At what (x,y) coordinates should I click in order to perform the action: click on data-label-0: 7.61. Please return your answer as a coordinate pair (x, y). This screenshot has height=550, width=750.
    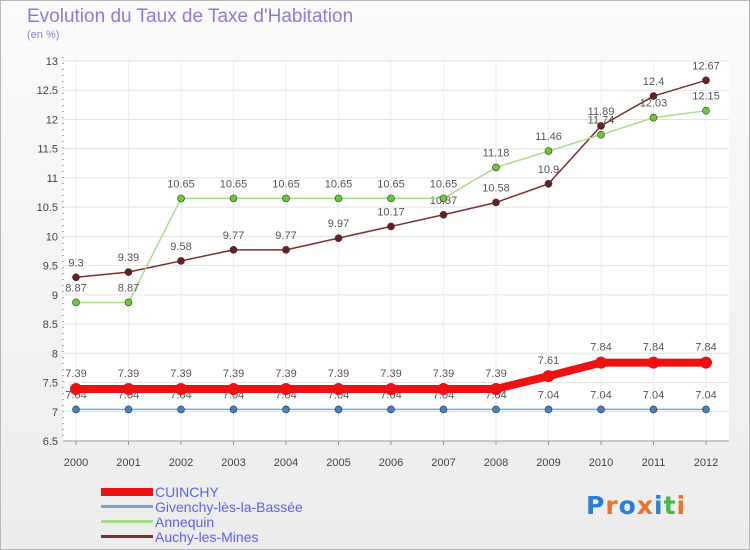
    Looking at the image, I should click on (548, 361).